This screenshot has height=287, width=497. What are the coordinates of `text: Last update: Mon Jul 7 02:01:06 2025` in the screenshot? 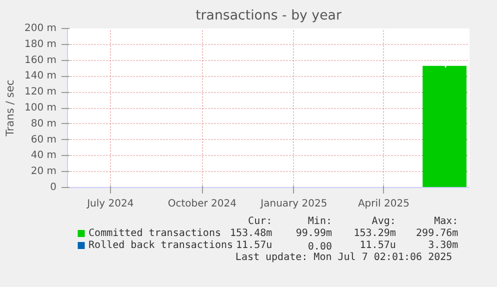 It's located at (343, 257).